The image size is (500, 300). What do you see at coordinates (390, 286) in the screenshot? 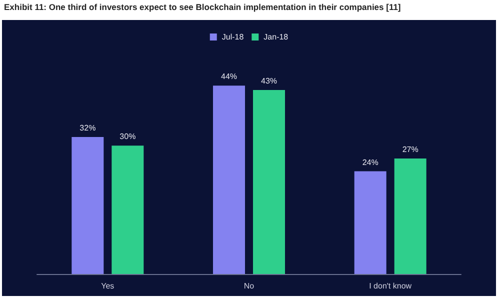
I see `x-tick-label: I don't know` at bounding box center [390, 286].